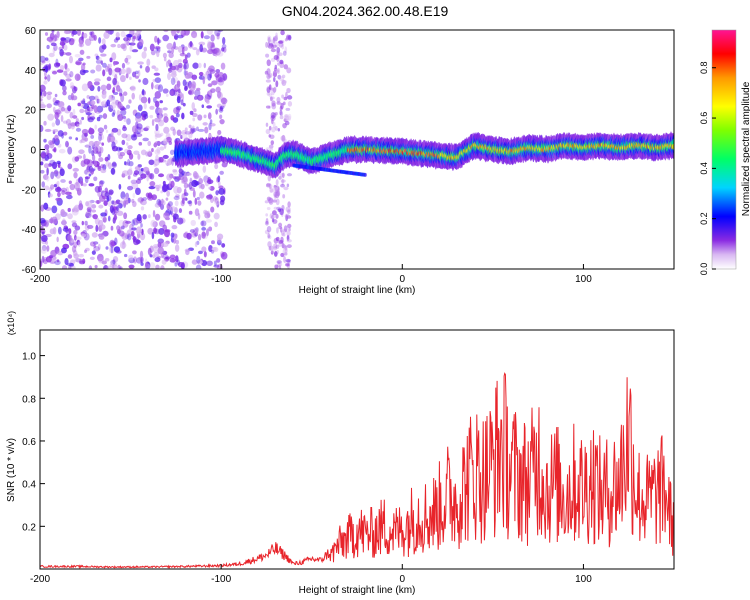 The width and height of the screenshot is (750, 600). I want to click on colorbar-tick-label: 0.8, so click(704, 67).